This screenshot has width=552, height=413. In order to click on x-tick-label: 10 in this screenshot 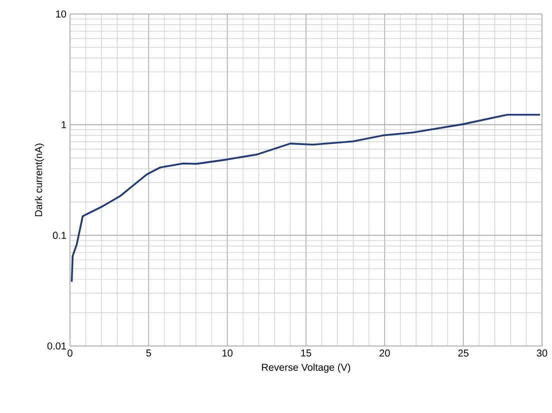, I will do `click(227, 353)`.